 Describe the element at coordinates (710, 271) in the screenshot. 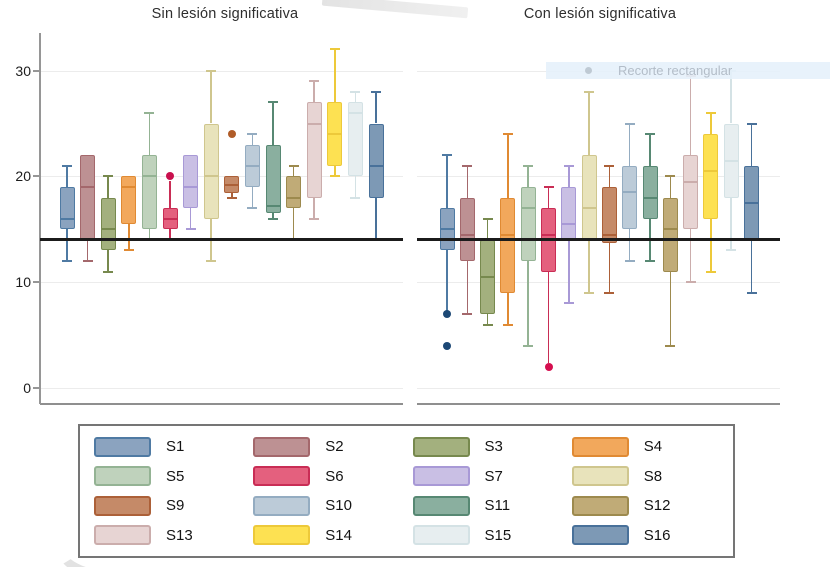

I see `whisker-cap-lo-s14` at that location.